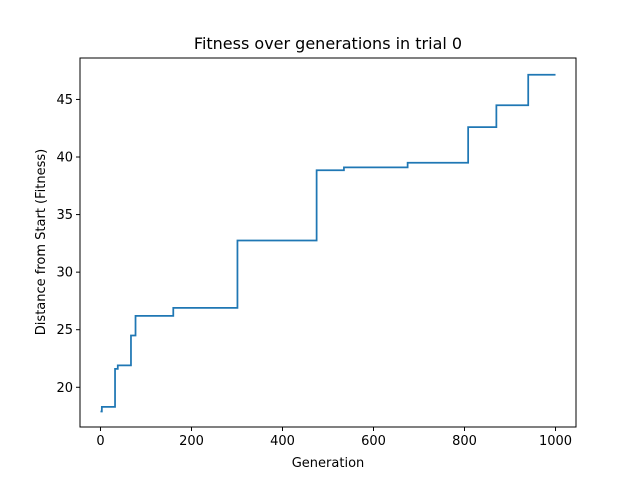 The height and width of the screenshot is (480, 640). What do you see at coordinates (64, 388) in the screenshot?
I see `y-tick-label: 20` at bounding box center [64, 388].